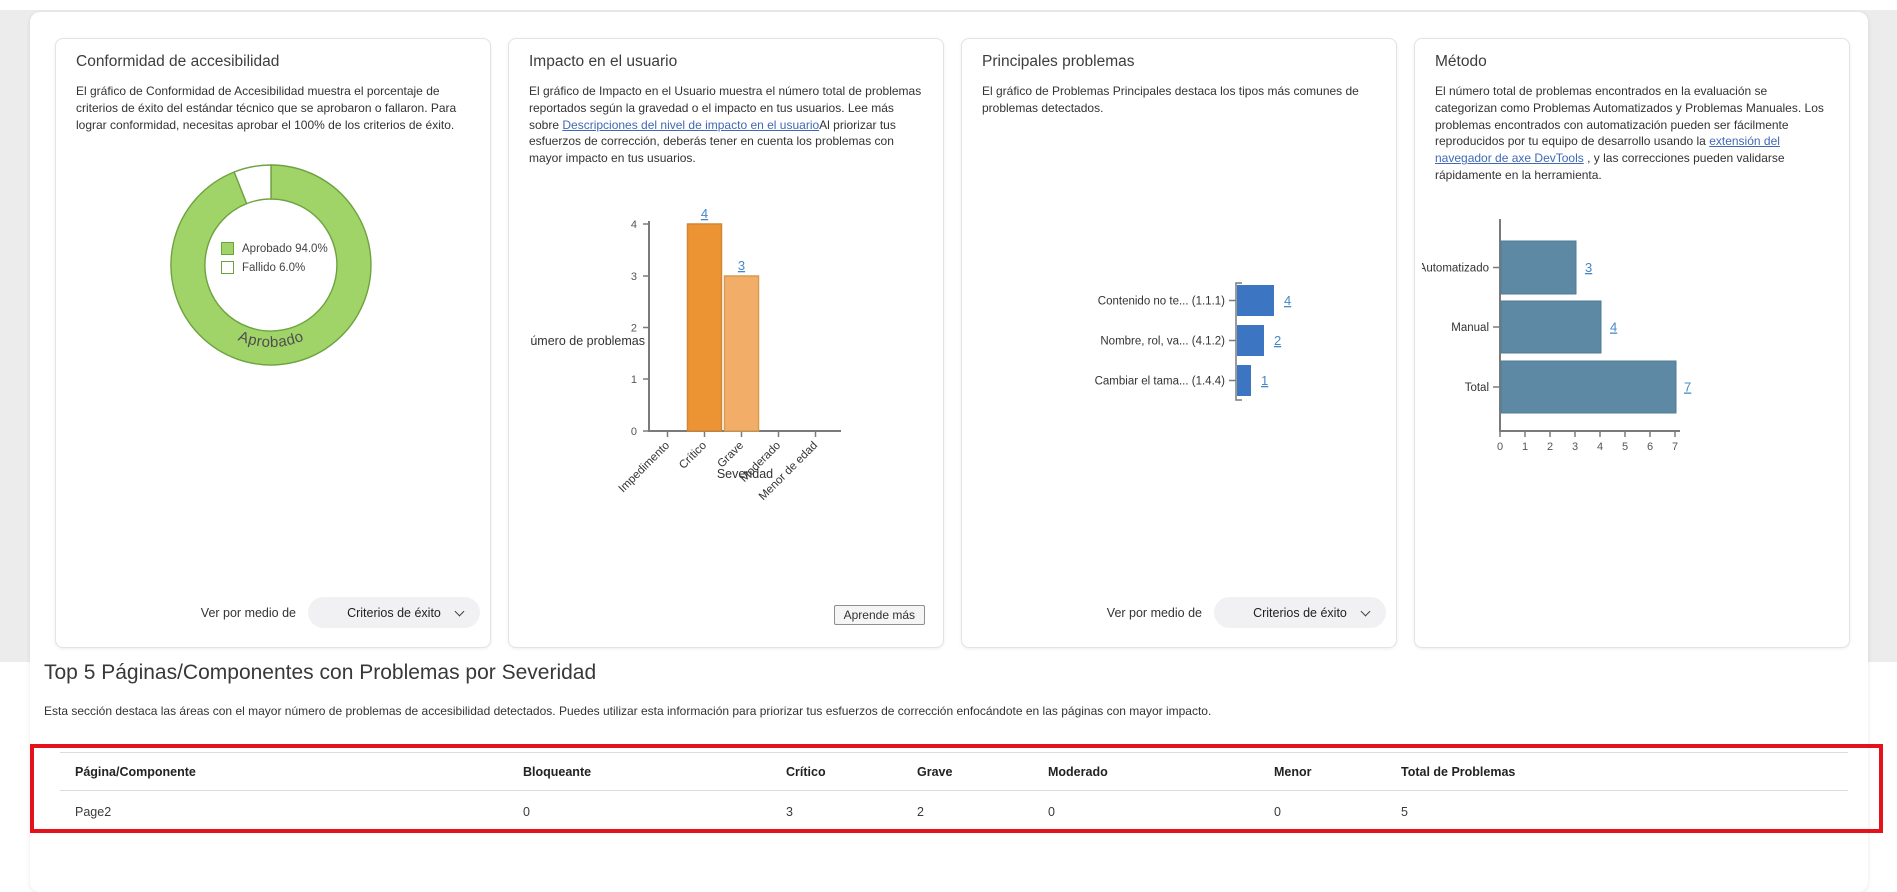 The image size is (1897, 892). I want to click on bar-value-link-total: 7, so click(1687, 387).